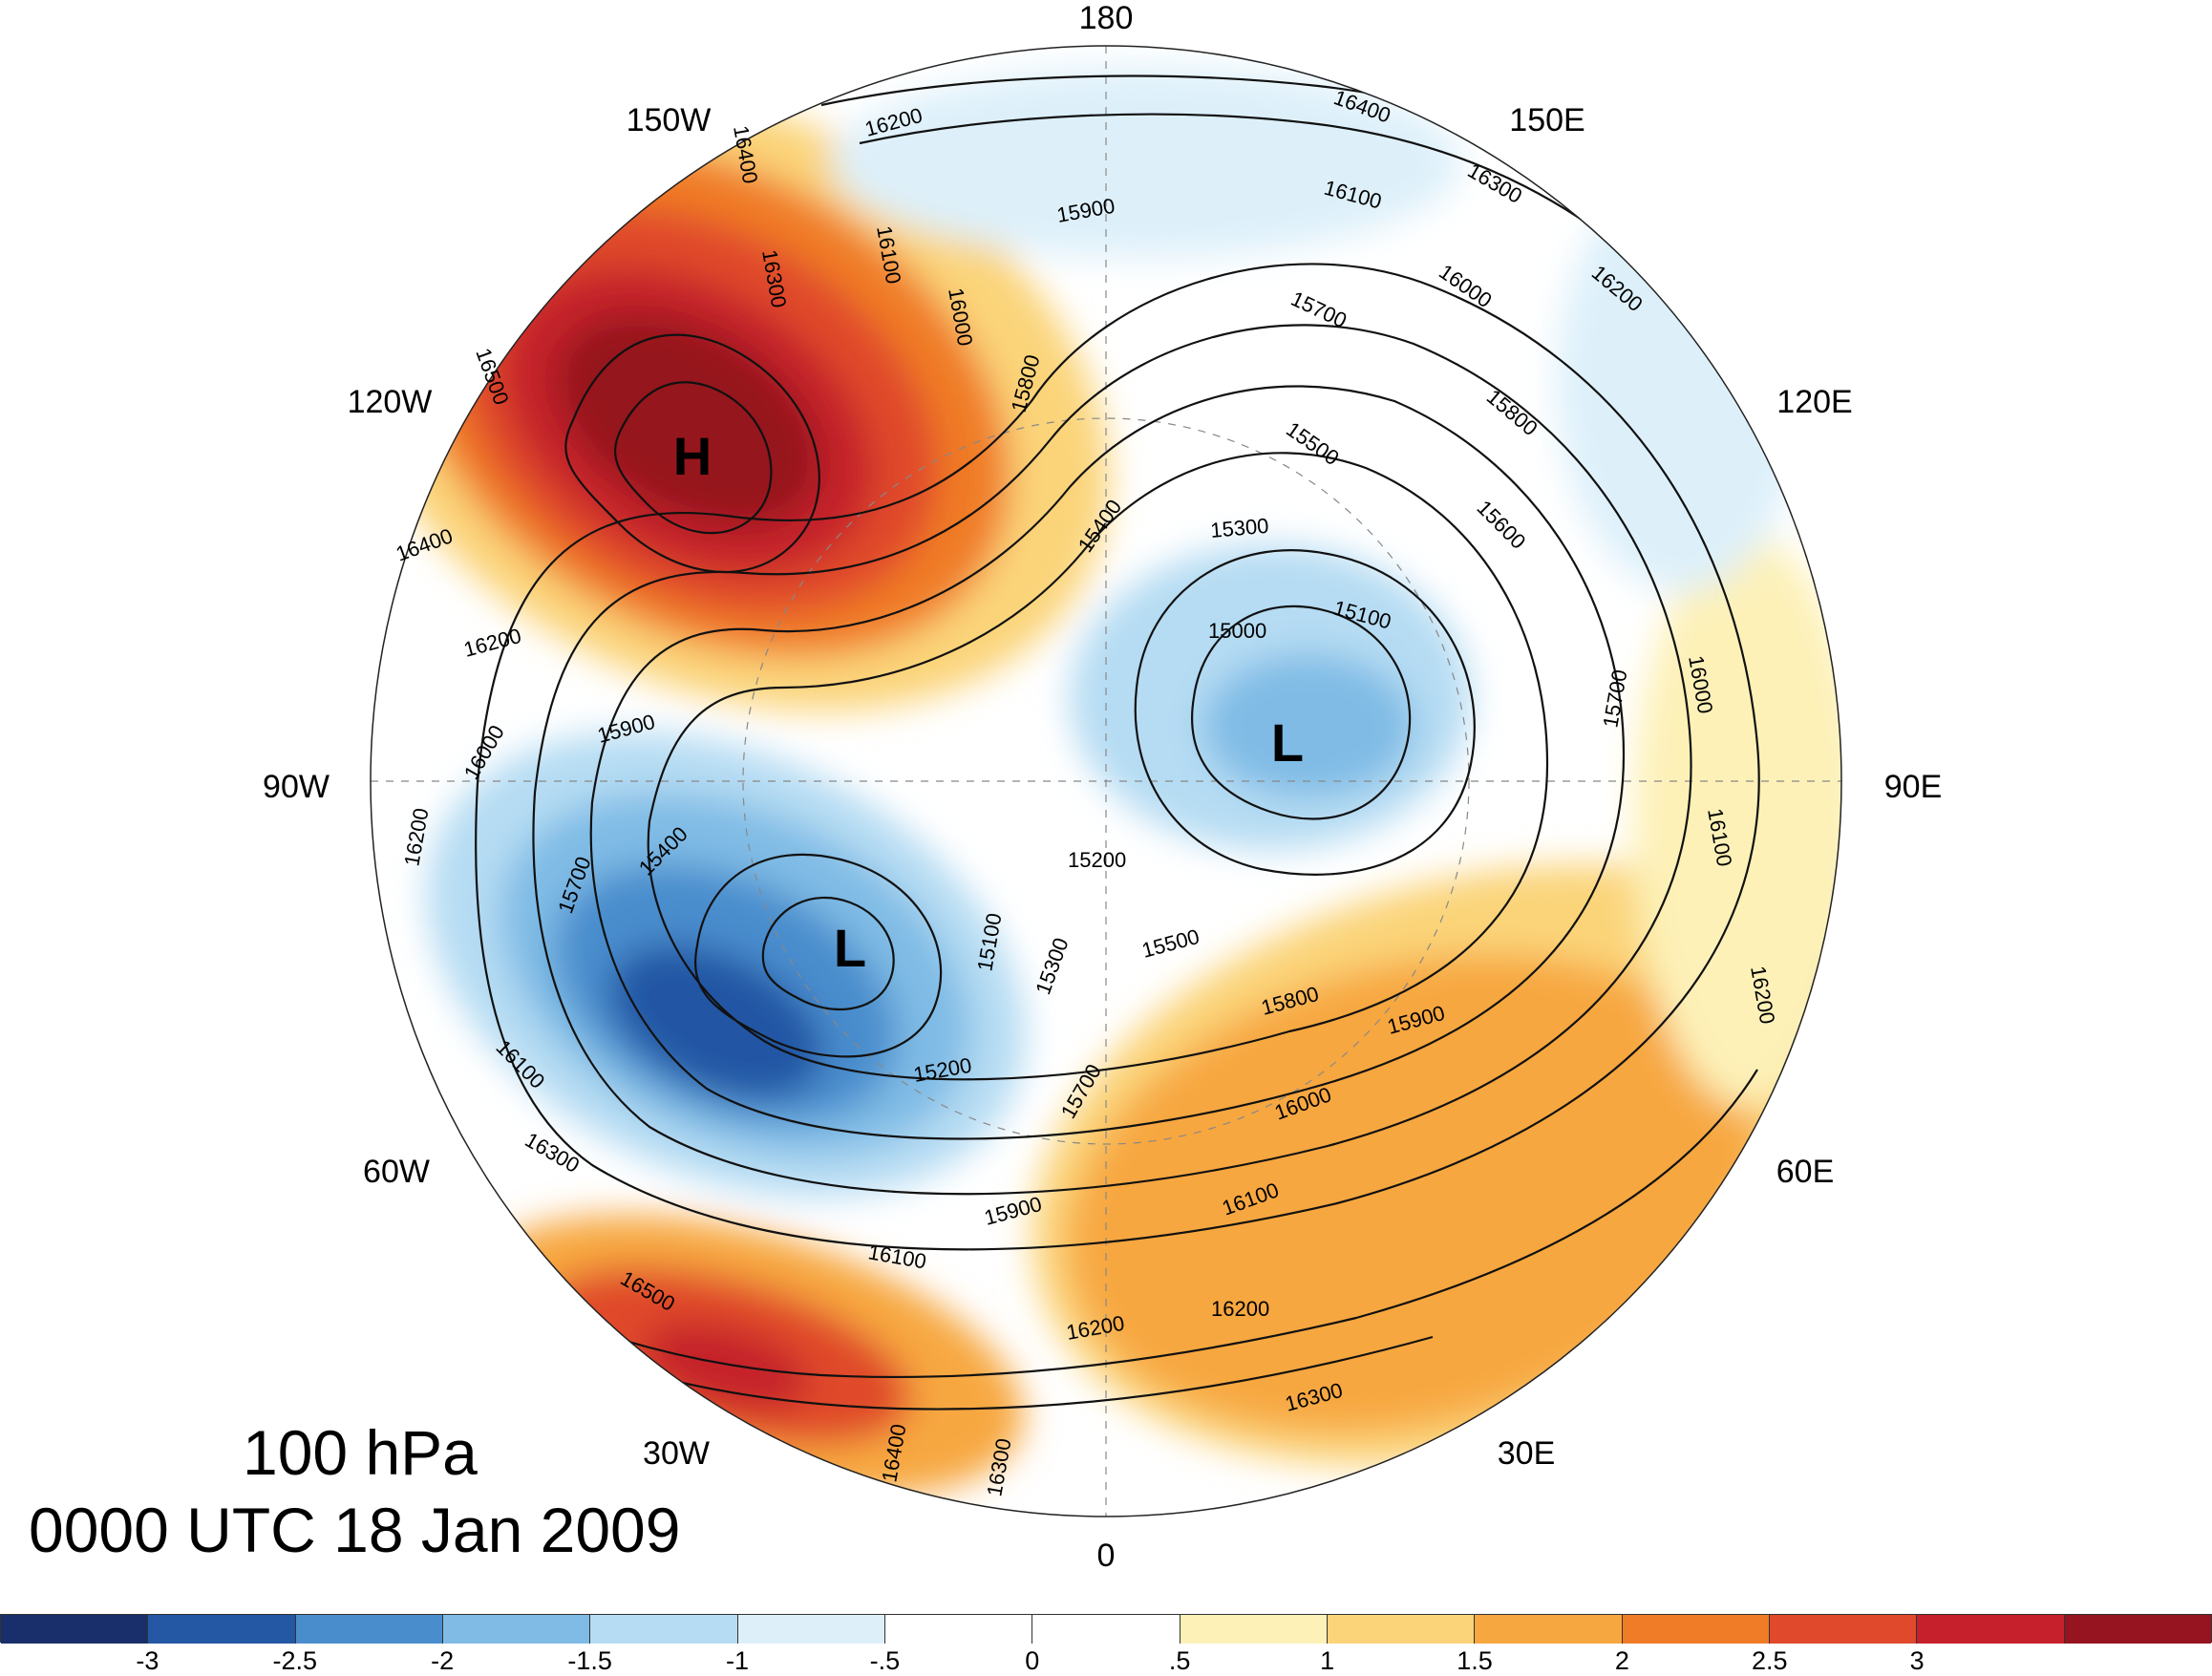 This screenshot has height=1676, width=2212. Describe the element at coordinates (355, 1530) in the screenshot. I see `datetime-title: 0000 UTC 18 Jan 2009` at that location.